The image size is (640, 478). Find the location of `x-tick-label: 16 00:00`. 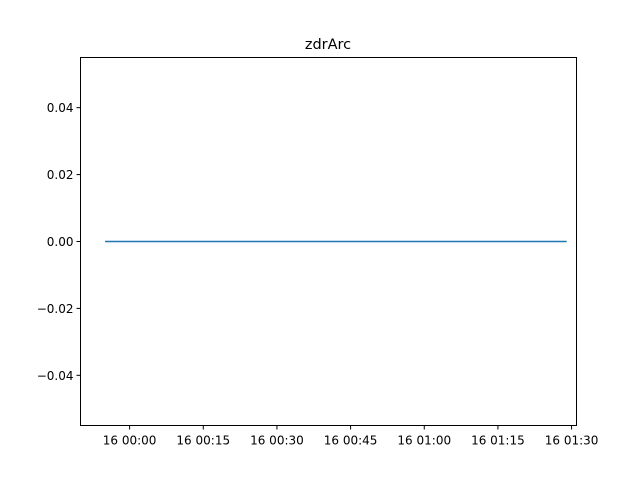

x-tick-label: 16 00:00 is located at coordinates (130, 441).